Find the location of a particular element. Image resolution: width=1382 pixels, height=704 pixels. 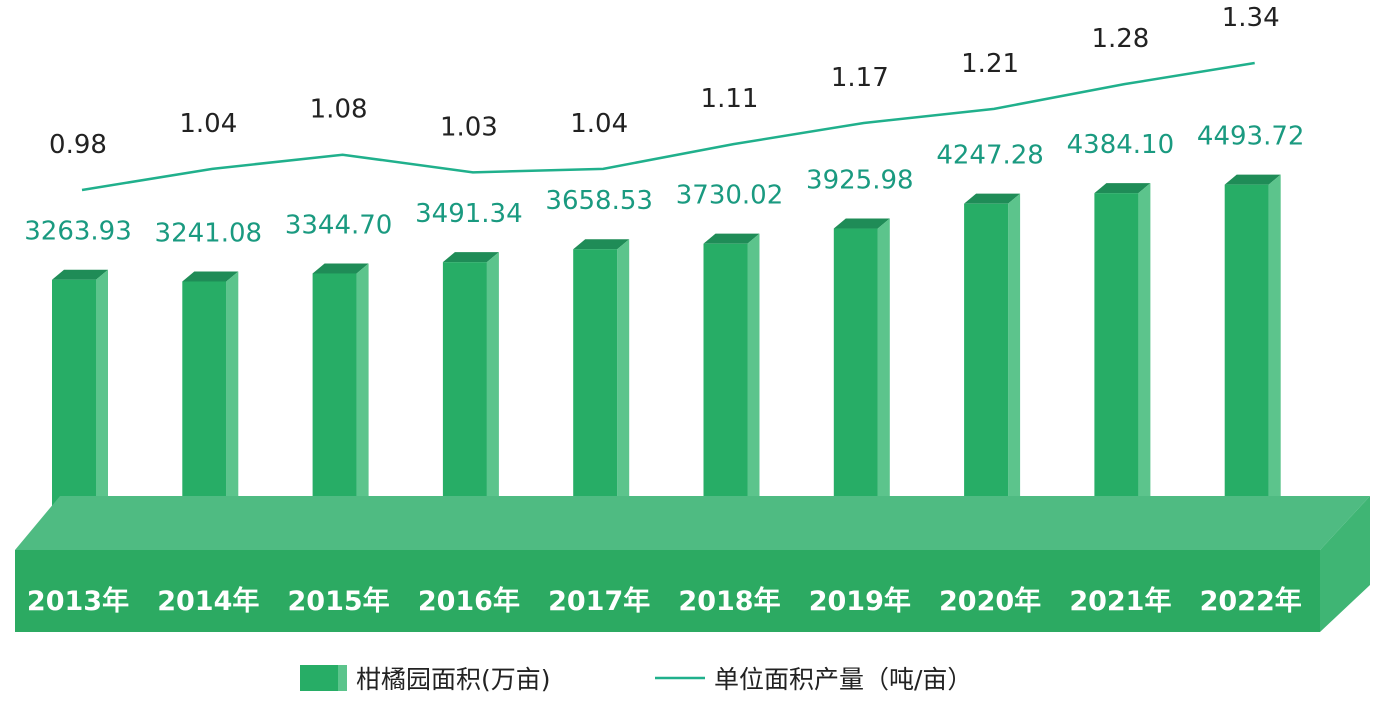

bar: 3263.93 is located at coordinates (78, 381).